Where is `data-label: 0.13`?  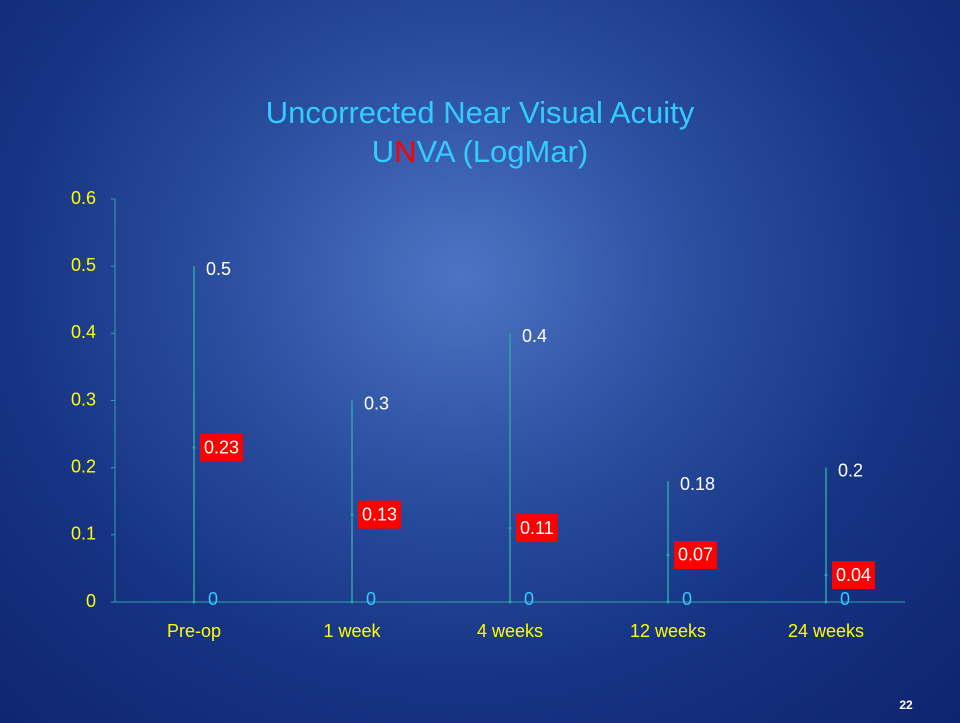
data-label: 0.13 is located at coordinates (379, 514).